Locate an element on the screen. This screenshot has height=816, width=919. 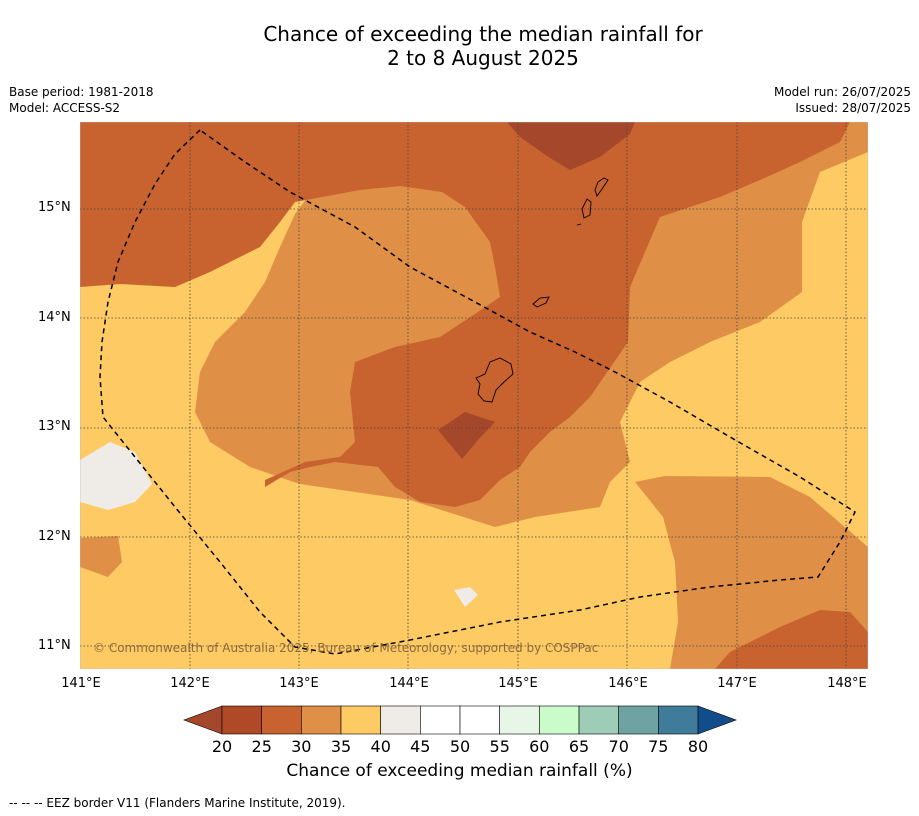
lat-label-12n: 12°N is located at coordinates (54, 536).